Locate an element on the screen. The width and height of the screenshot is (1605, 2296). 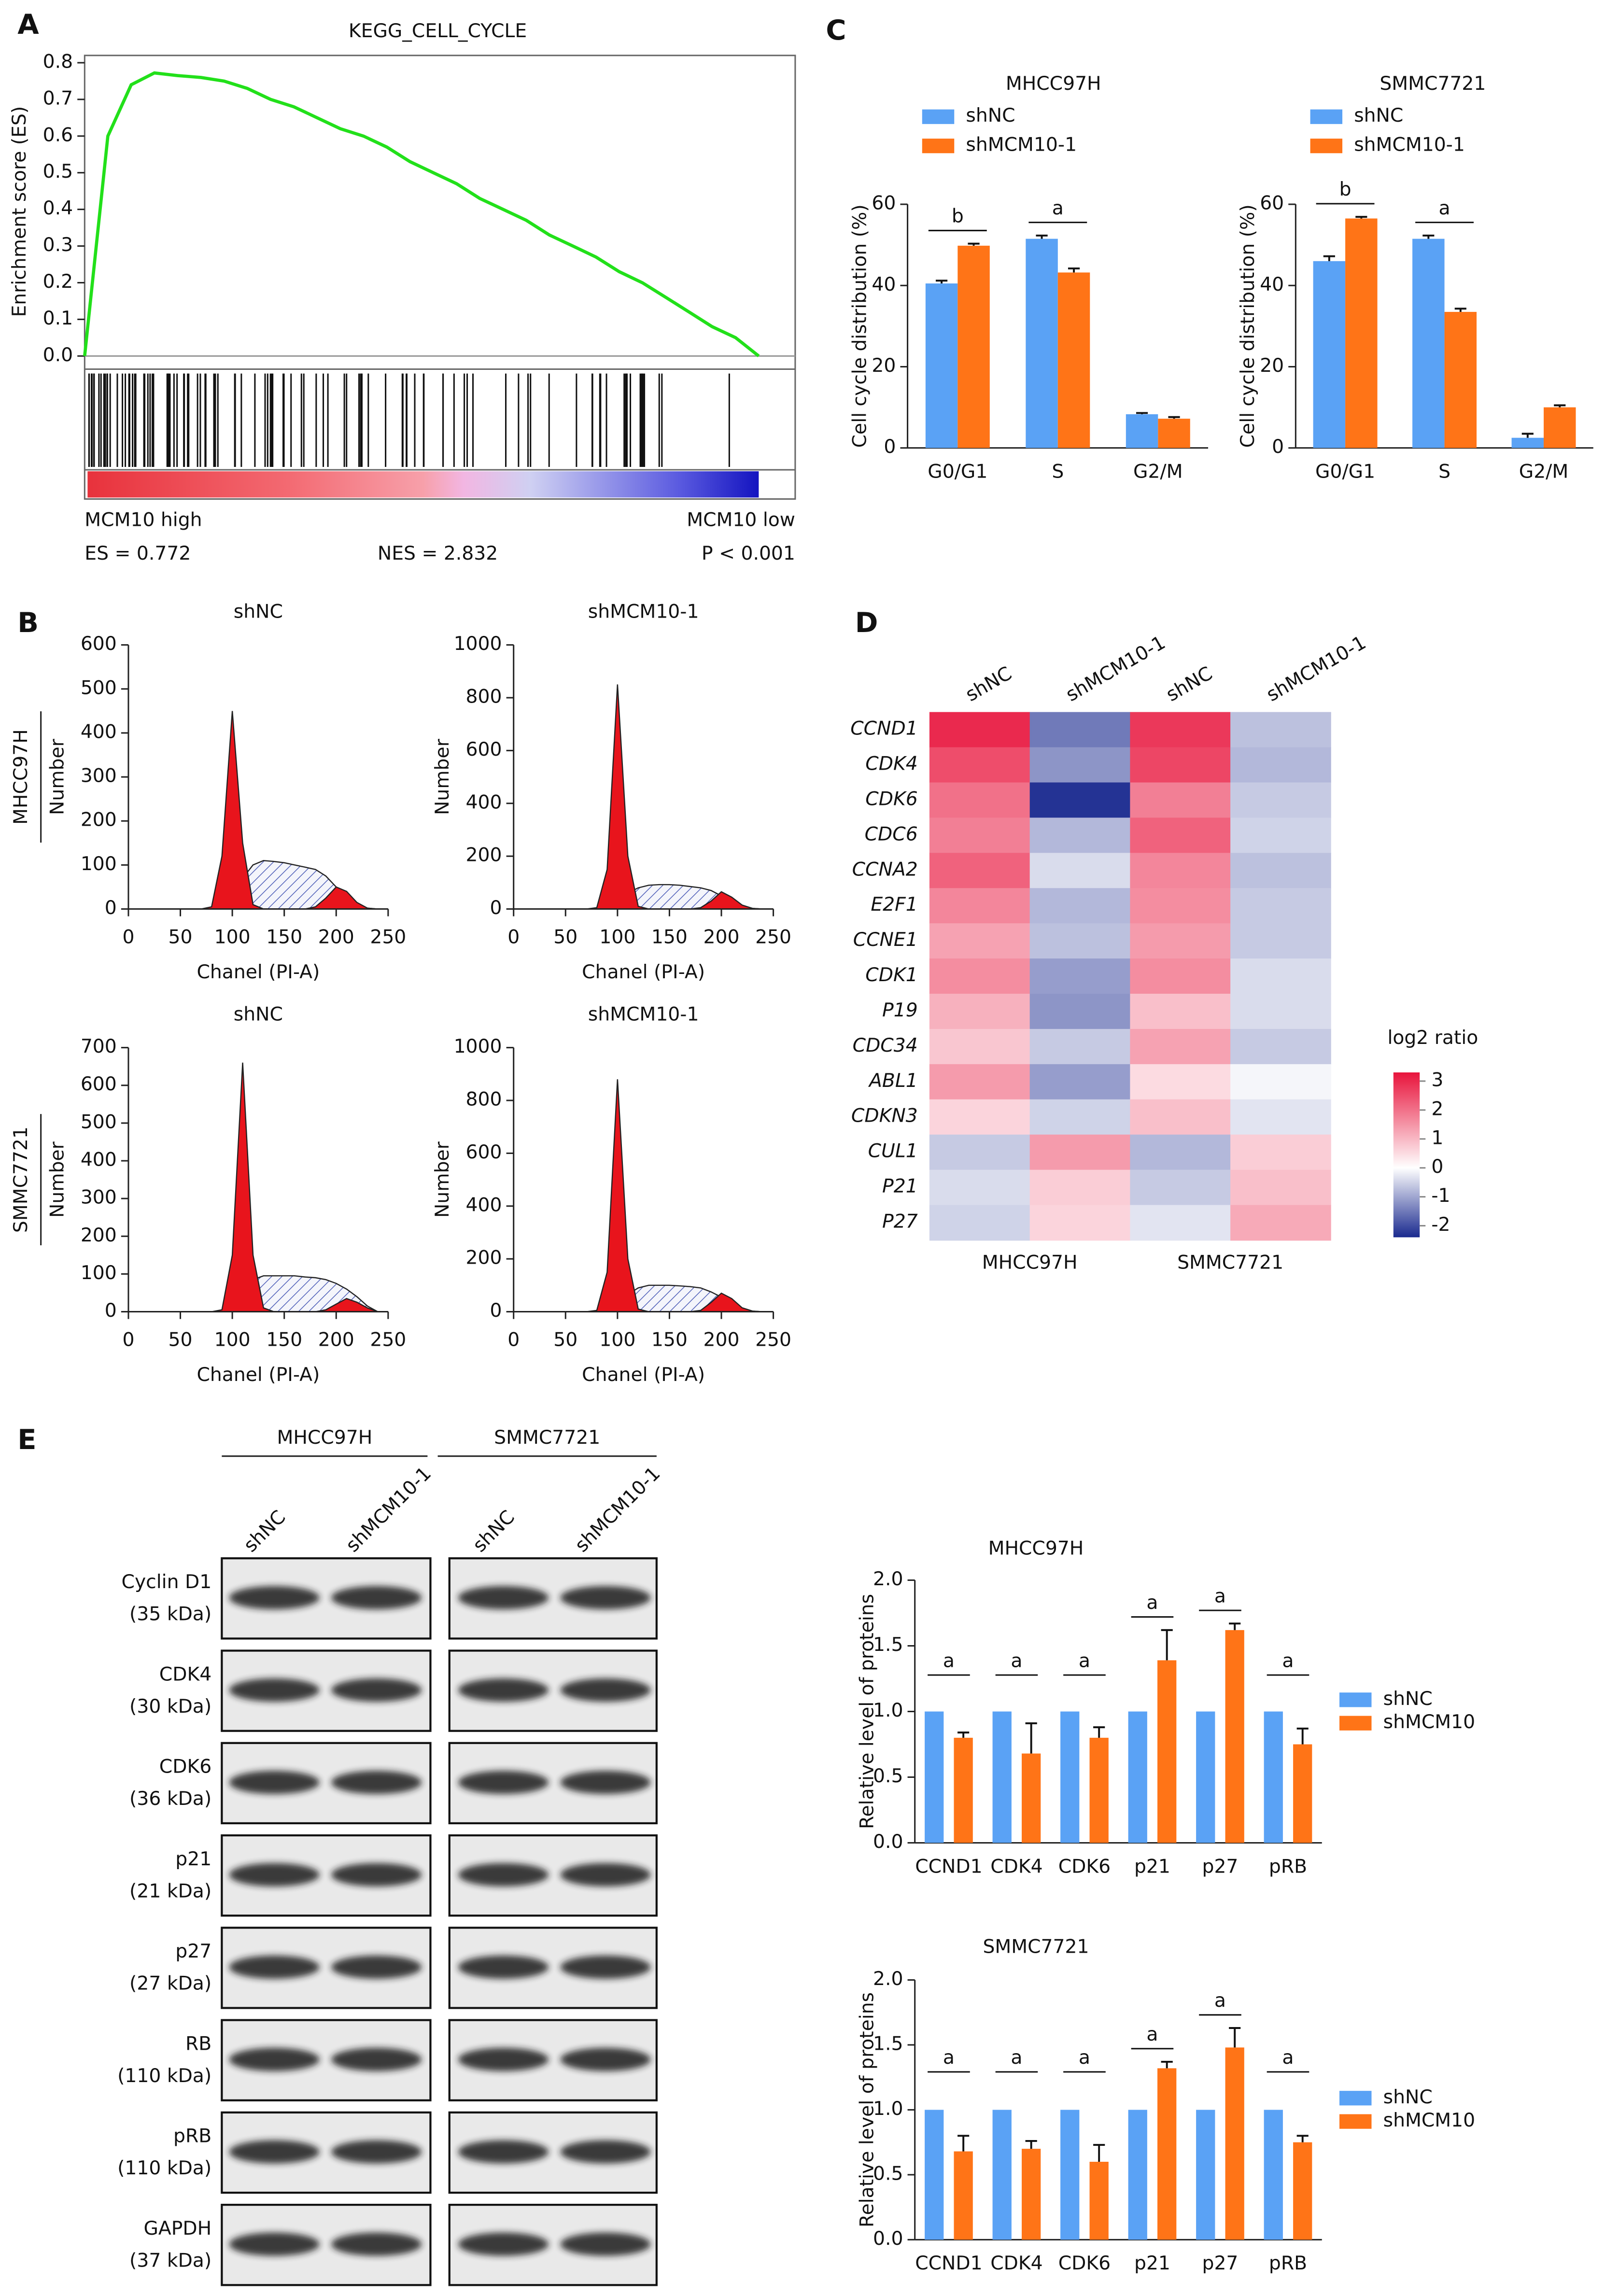
panel-label: C is located at coordinates (836, 30).